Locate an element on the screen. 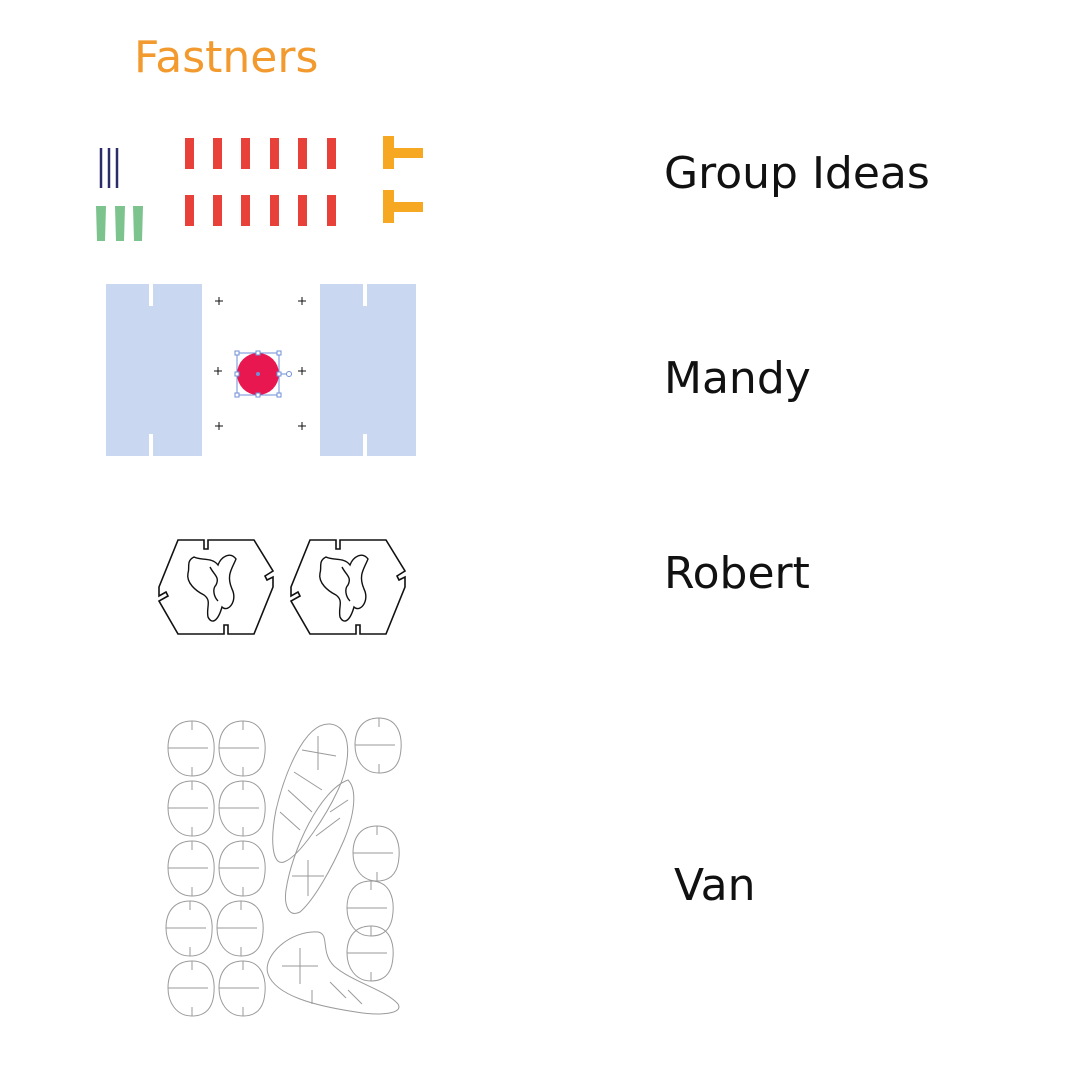 The width and height of the screenshot is (1080, 1080). navy-pegs is located at coordinates (109, 168).